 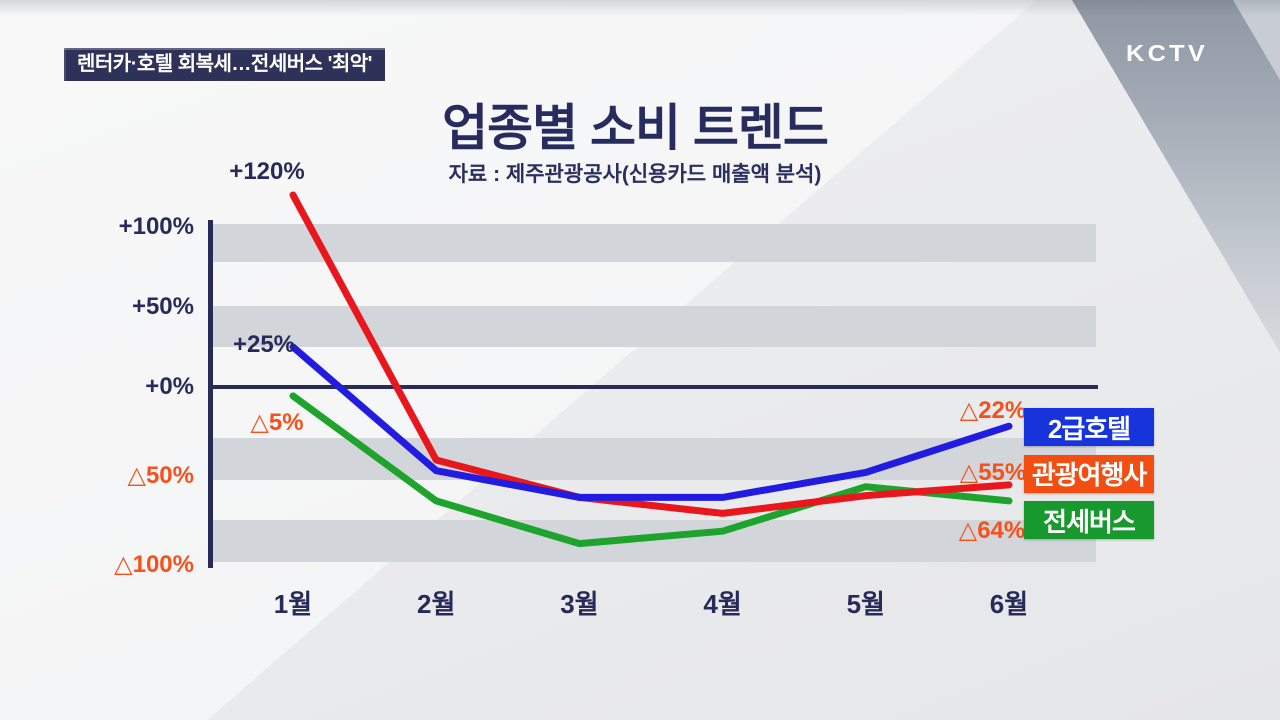 What do you see at coordinates (993, 472) in the screenshot?
I see `data-point-label: △55%` at bounding box center [993, 472].